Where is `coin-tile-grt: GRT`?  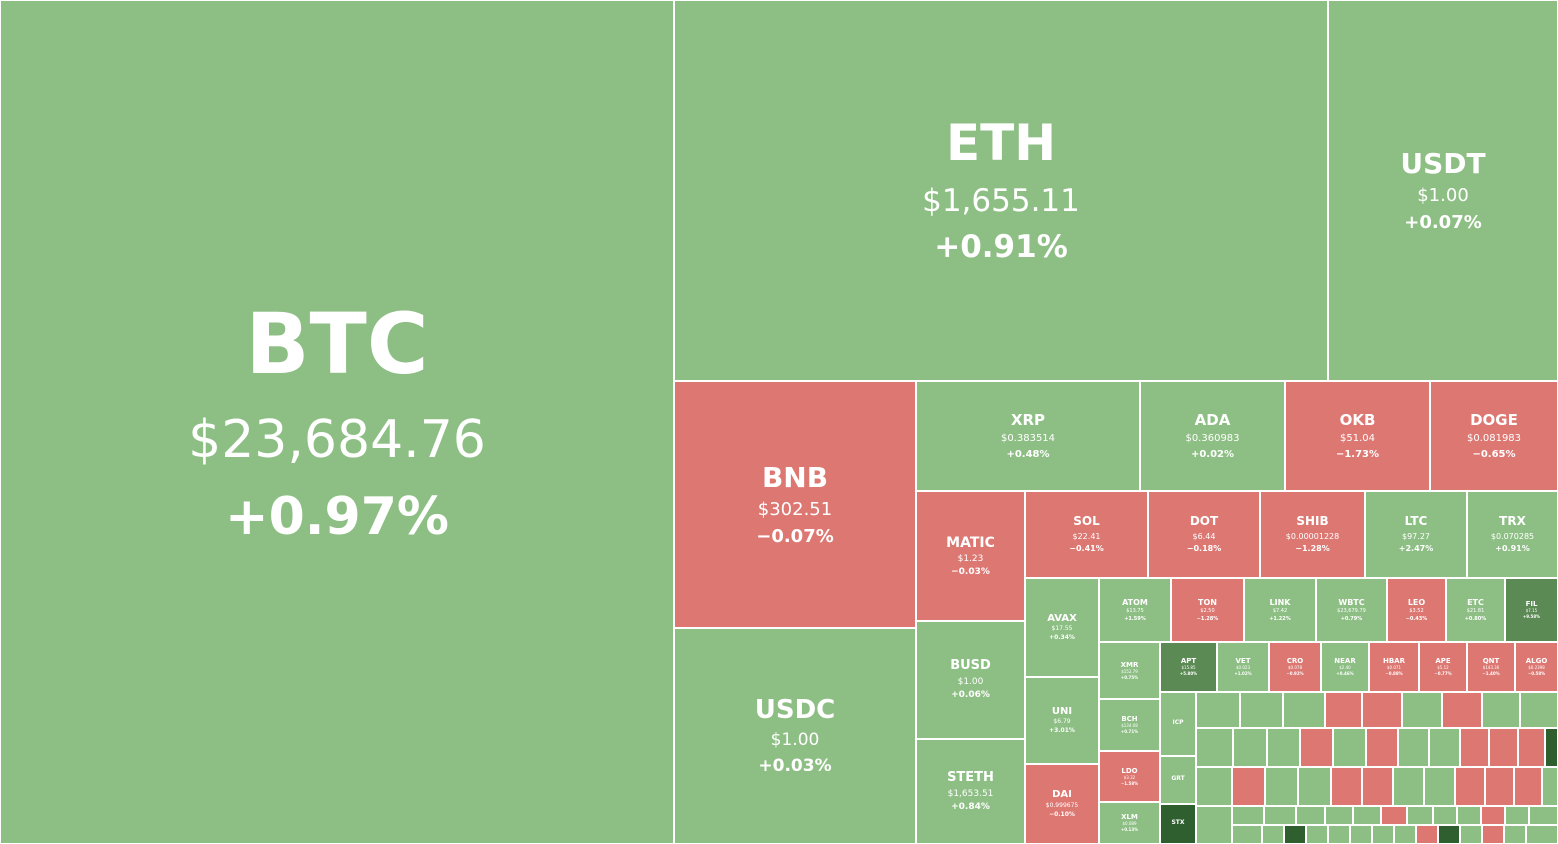
coin-tile-grt: GRT is located at coordinates (1178, 780).